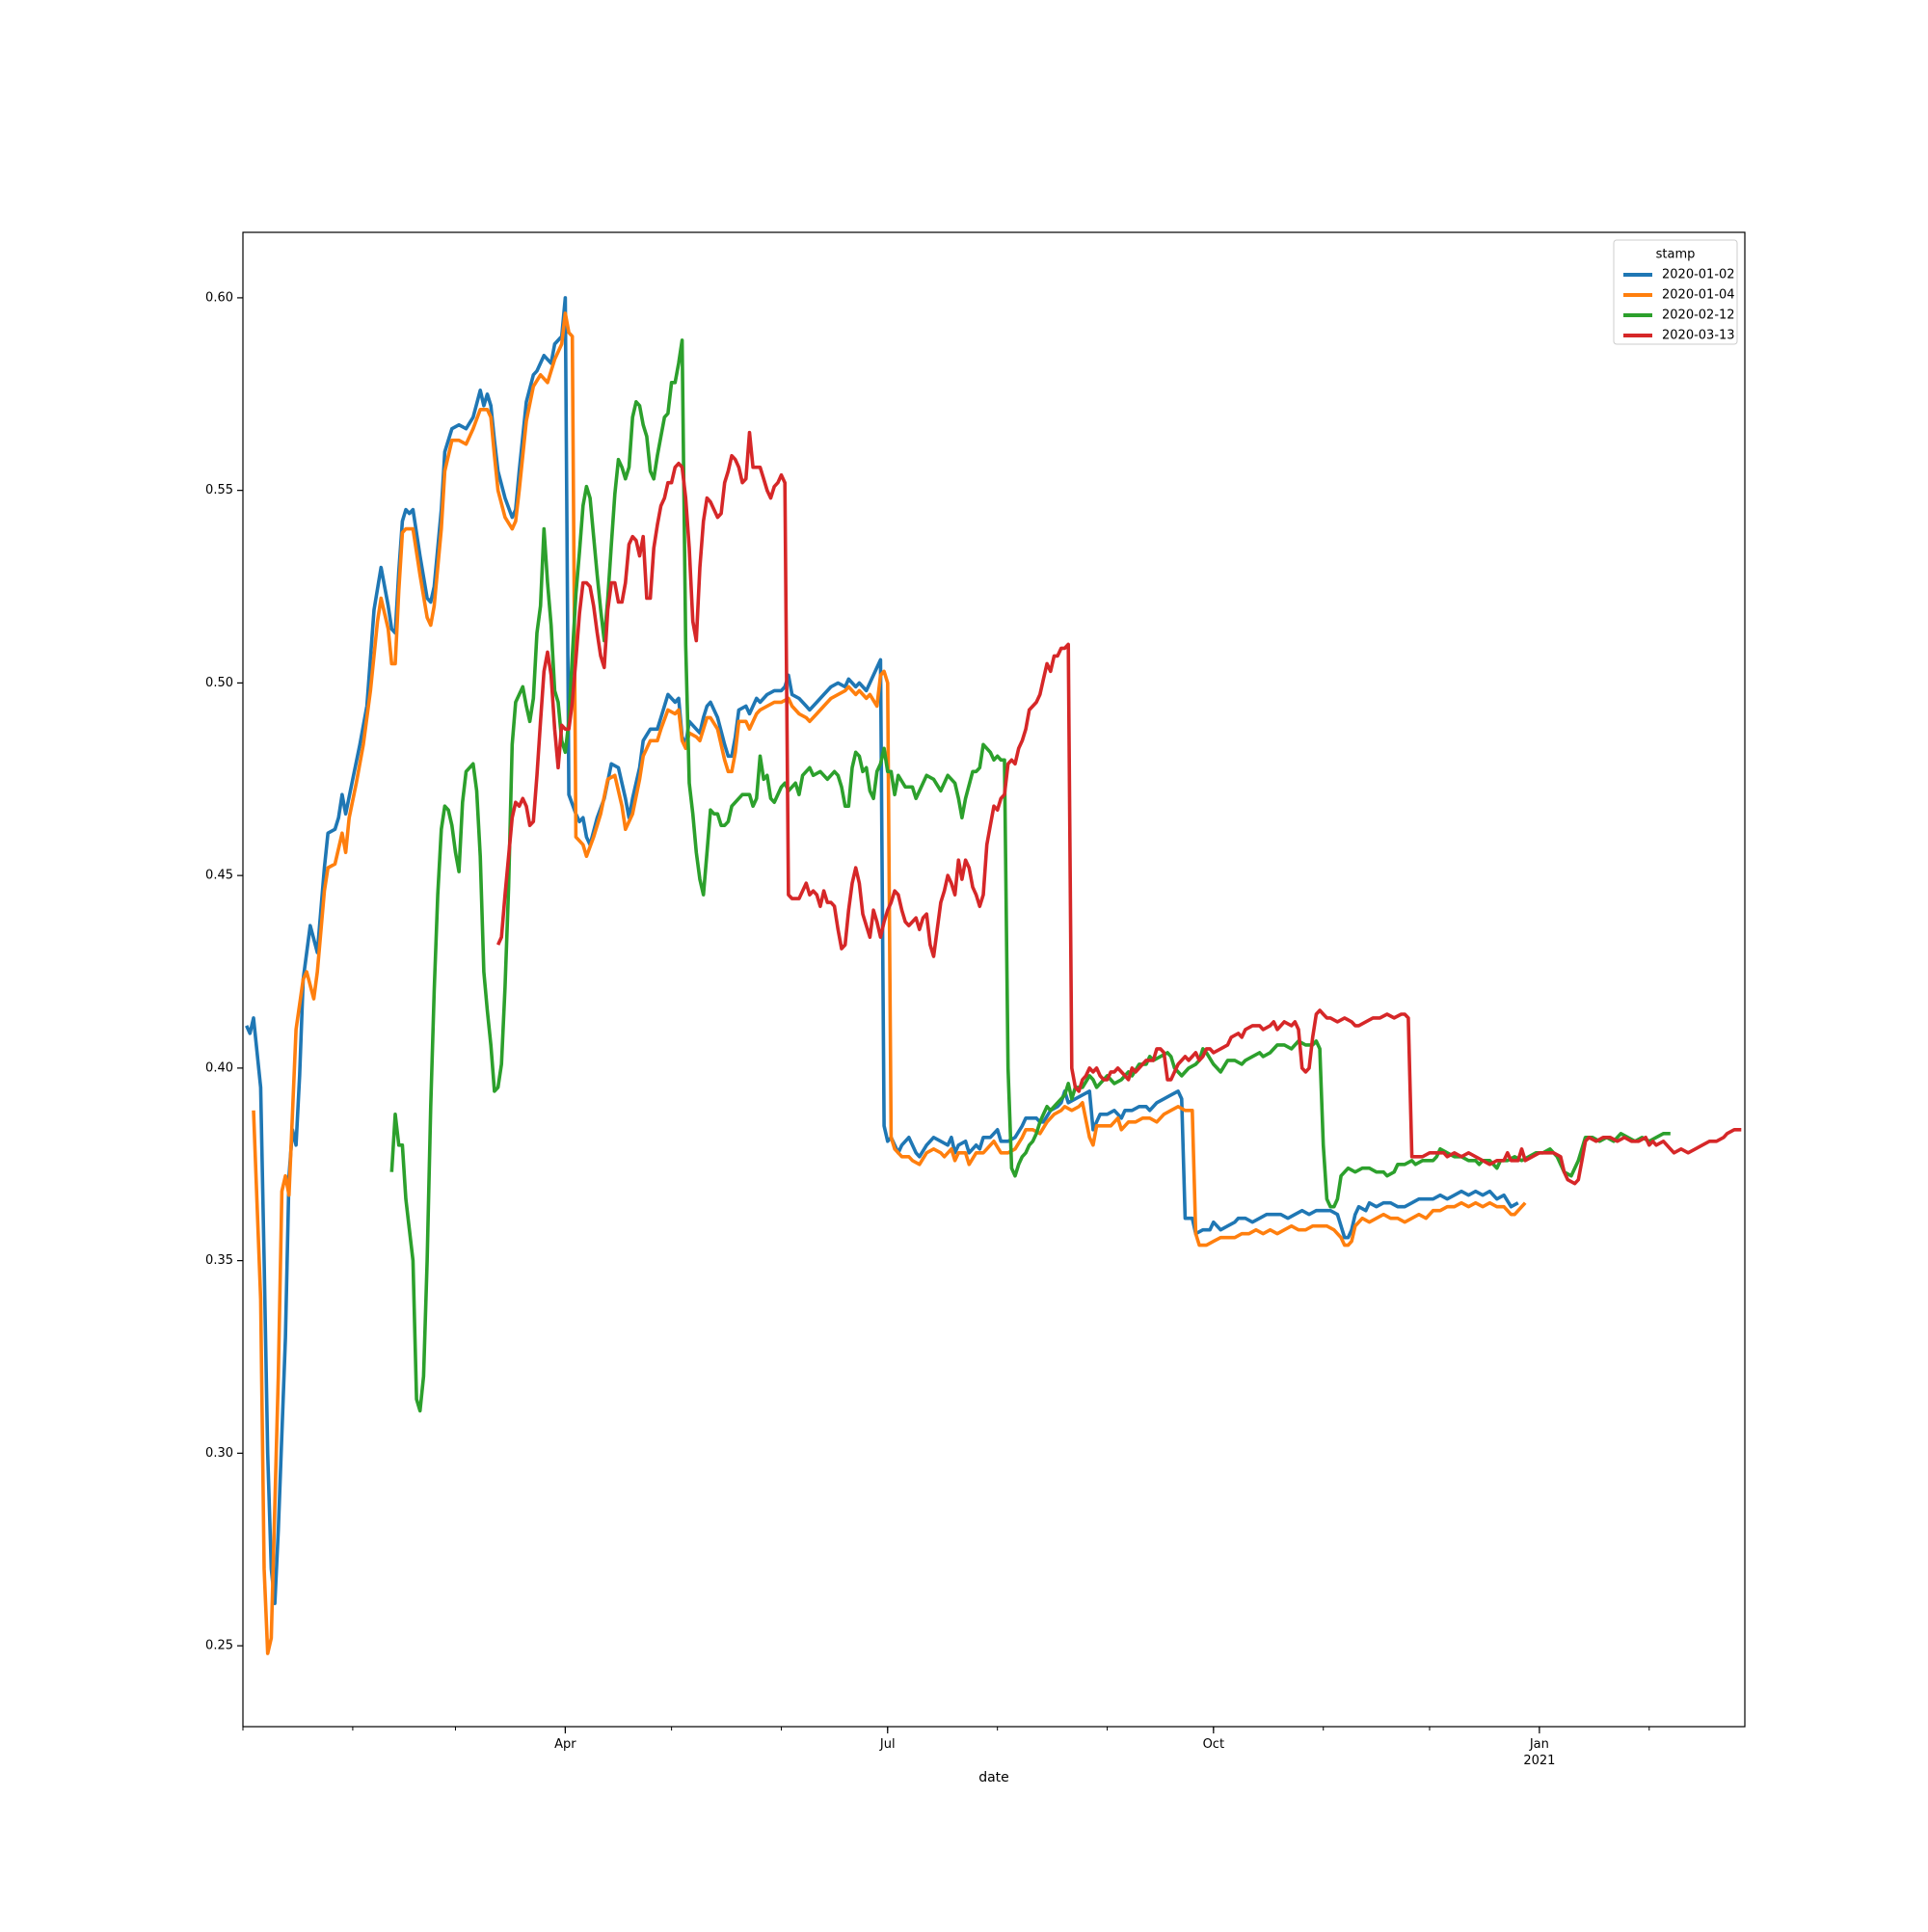 The width and height of the screenshot is (1928, 1932). I want to click on y-axis: 0.25 0.30 0.35 0.40 0.45 0.50 0.55 0.60, so click(224, 972).